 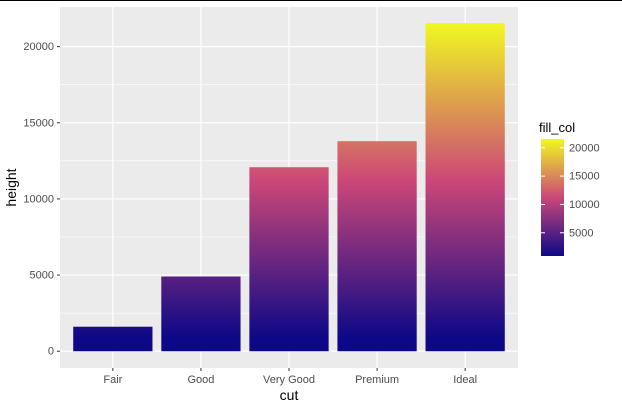 What do you see at coordinates (289, 259) in the screenshot?
I see `bar-very-good` at bounding box center [289, 259].